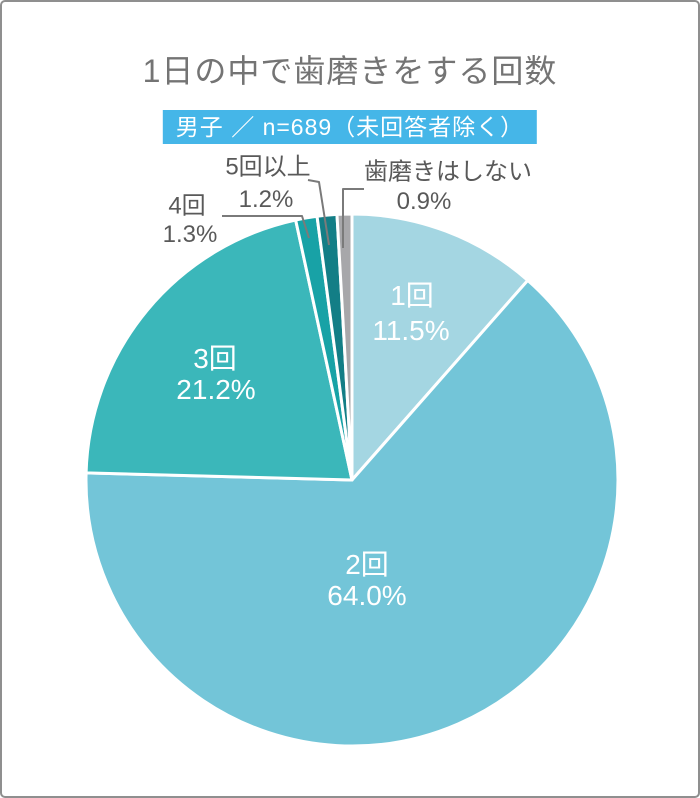 The width and height of the screenshot is (700, 798). Describe the element at coordinates (216, 389) in the screenshot. I see `slice-label-3kai-pct: 21.2%` at that location.